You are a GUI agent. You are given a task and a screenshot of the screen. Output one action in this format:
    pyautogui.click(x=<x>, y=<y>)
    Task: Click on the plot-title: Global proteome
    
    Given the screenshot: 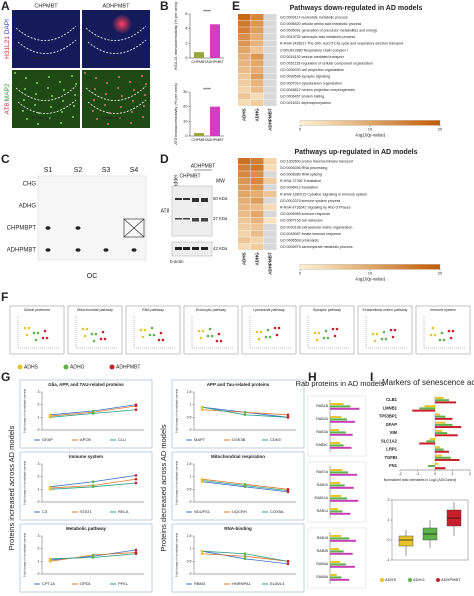 What is the action you would take?
    pyautogui.click(x=37, y=310)
    